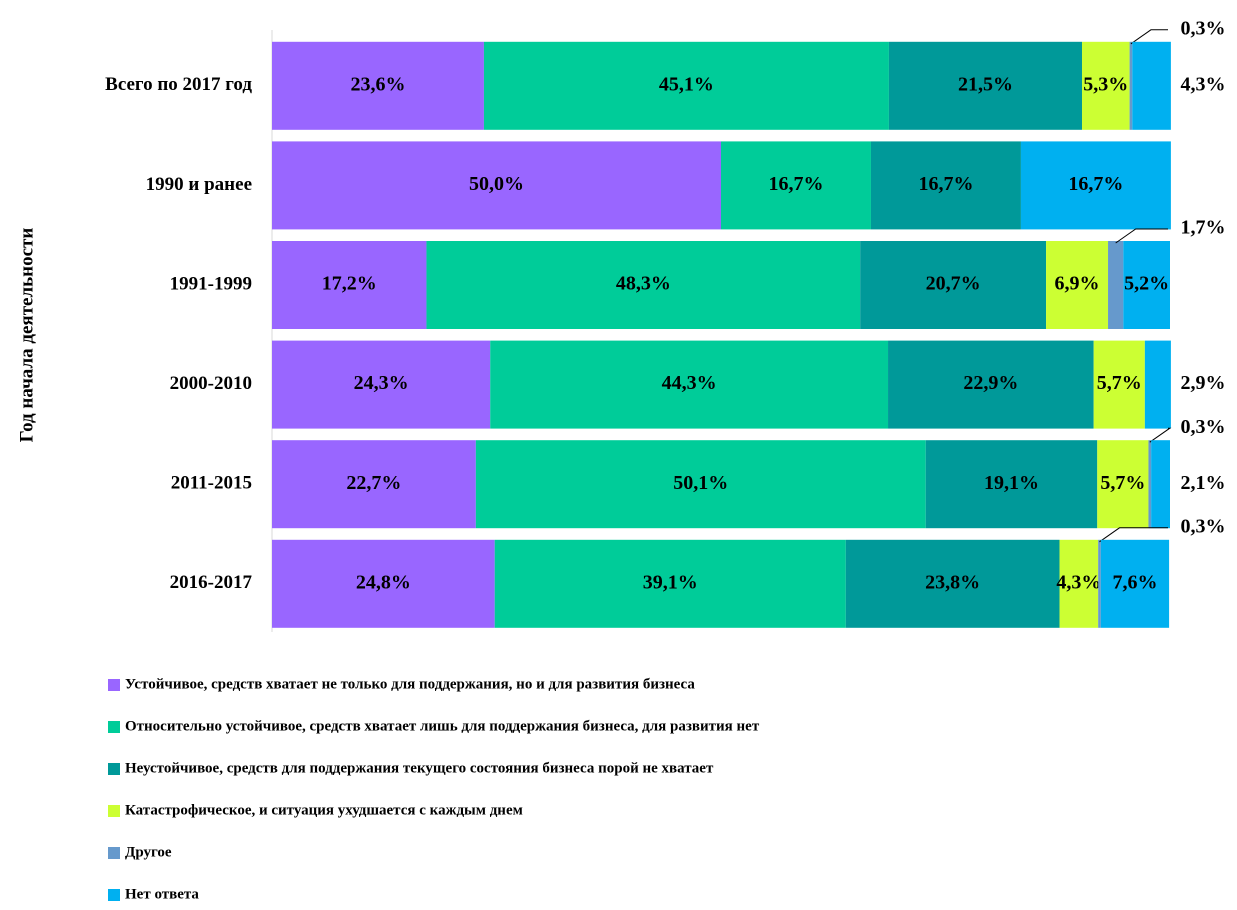  I want to click on data-label: 20,7%, so click(953, 284).